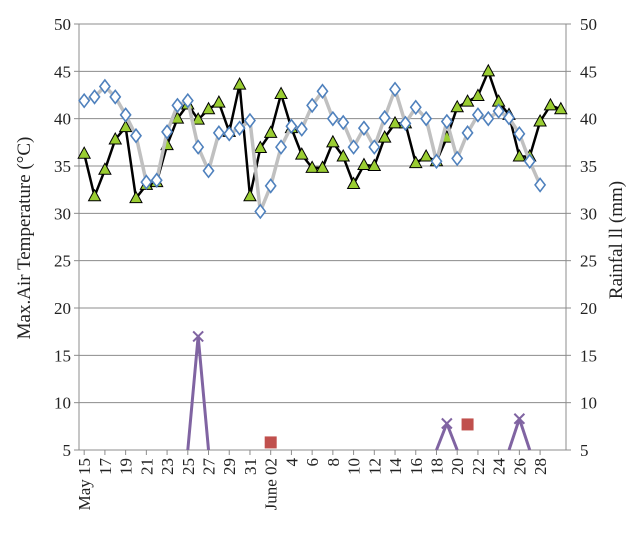 The width and height of the screenshot is (632, 536). Describe the element at coordinates (499, 467) in the screenshot. I see `x-tick-label: 24` at that location.